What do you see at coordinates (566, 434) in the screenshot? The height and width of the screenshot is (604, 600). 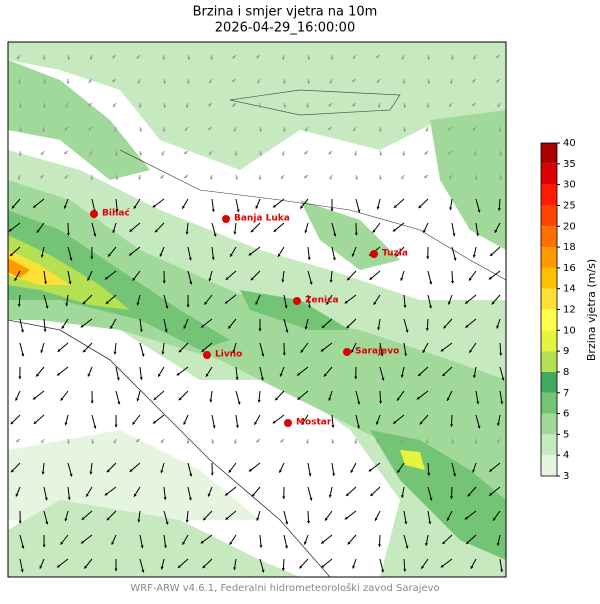 I see `colorbar-tick-label: 5` at bounding box center [566, 434].